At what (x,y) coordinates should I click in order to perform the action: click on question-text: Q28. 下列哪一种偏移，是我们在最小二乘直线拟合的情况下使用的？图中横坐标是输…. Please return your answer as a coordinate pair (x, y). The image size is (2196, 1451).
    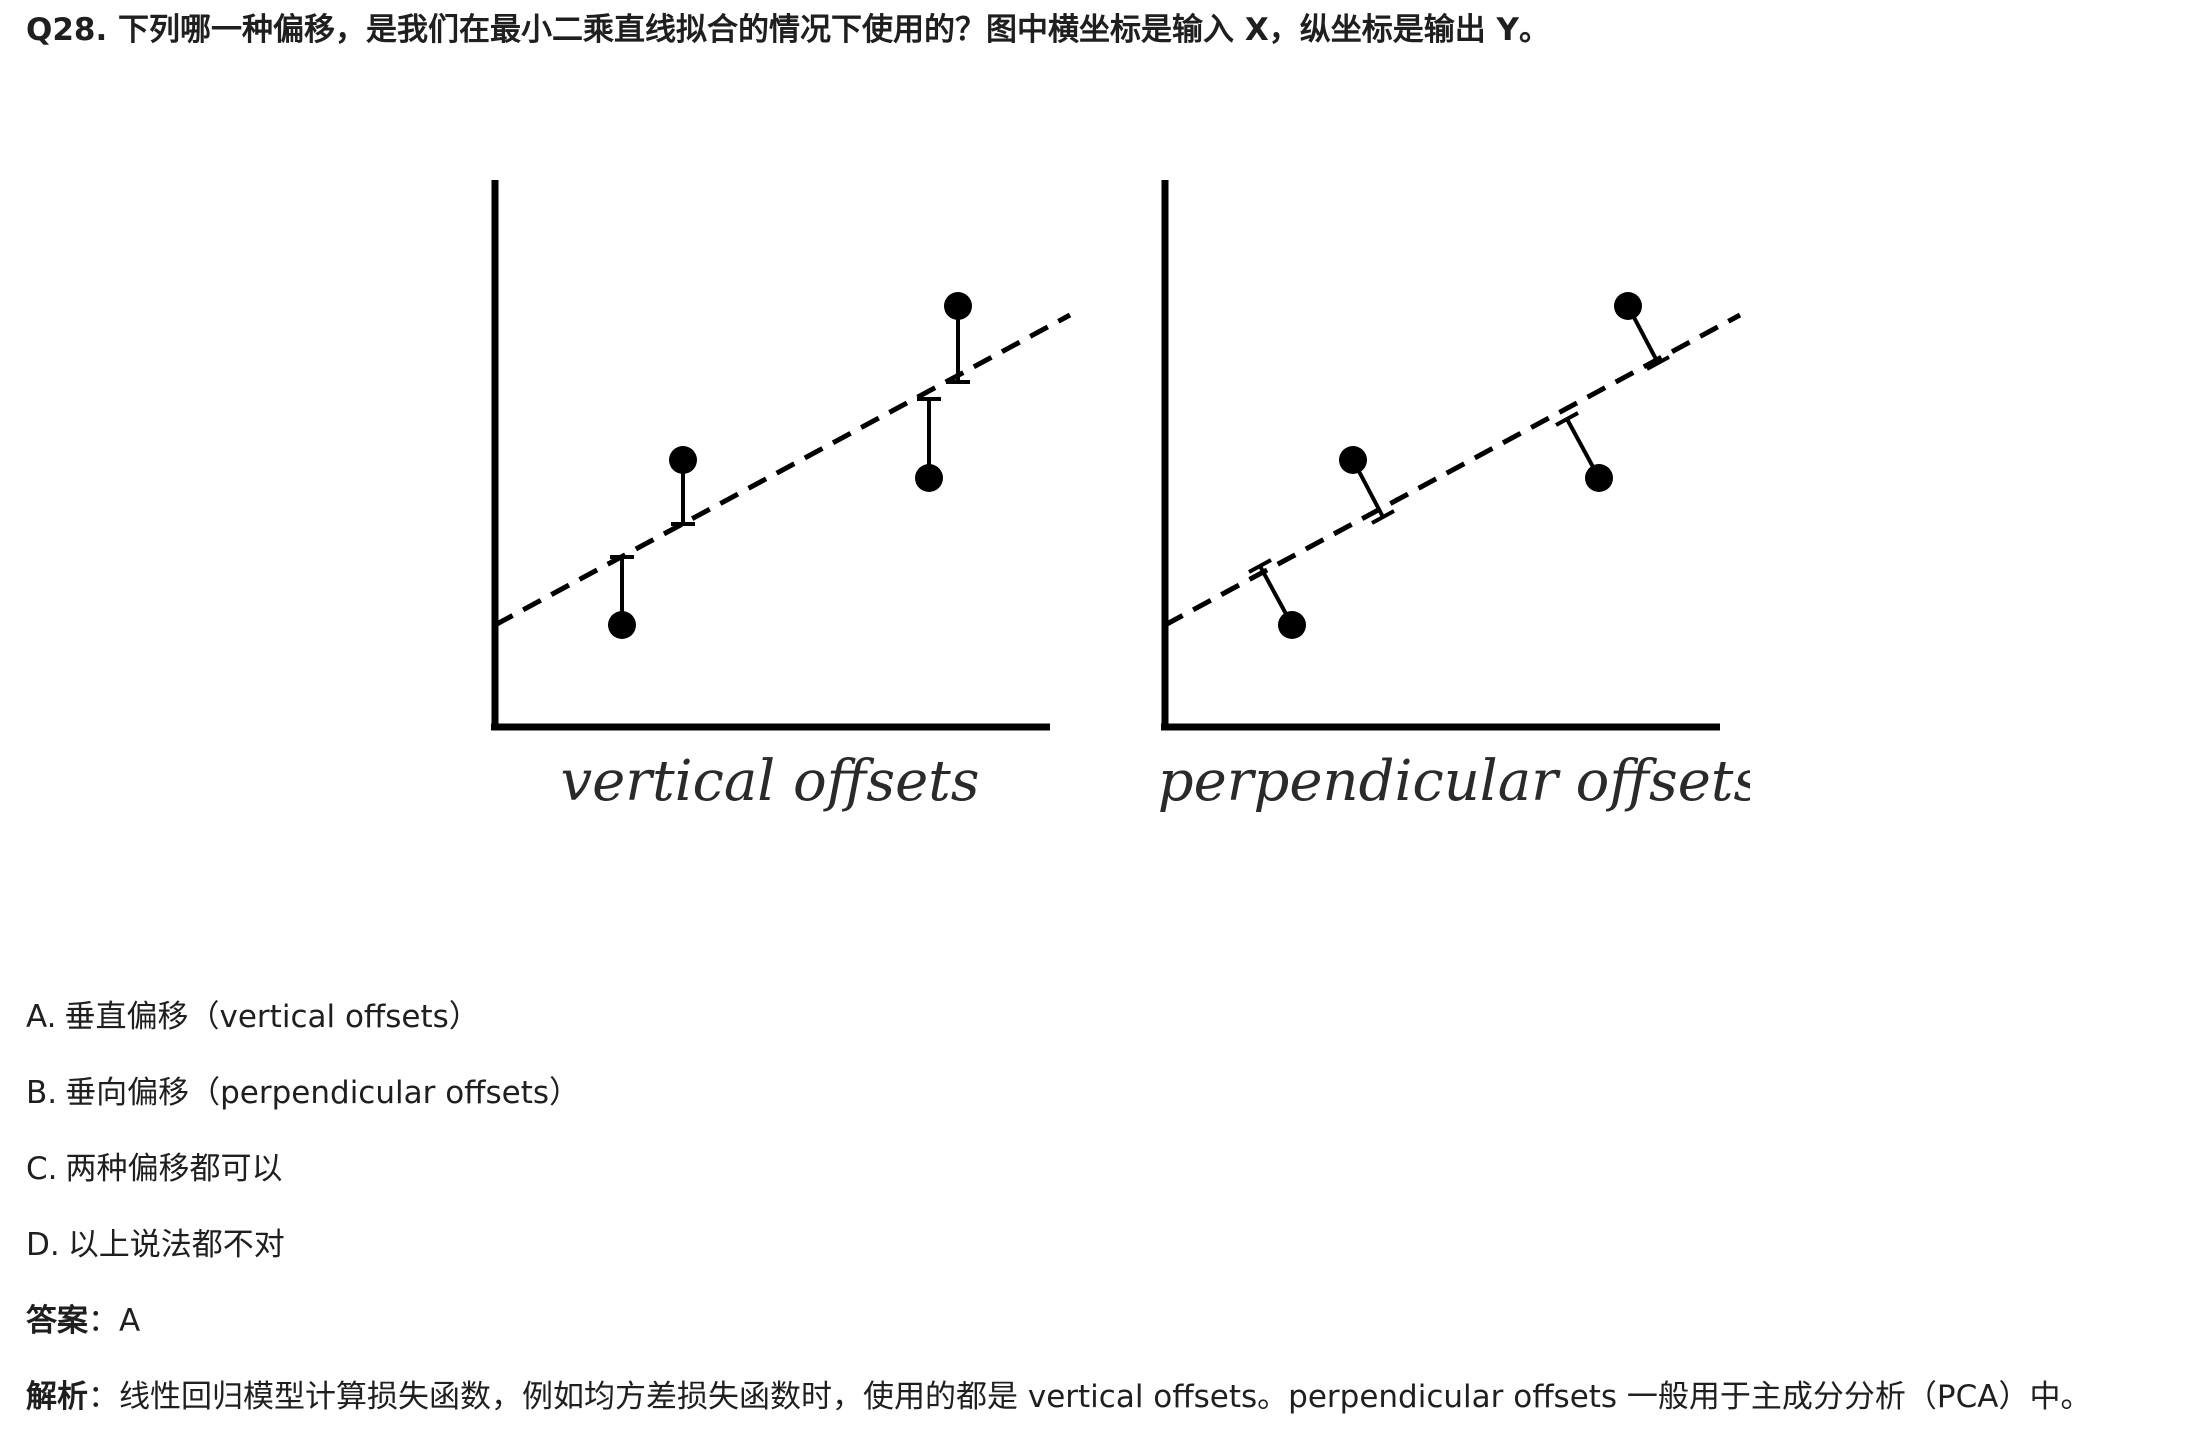
    Looking at the image, I should click on (788, 30).